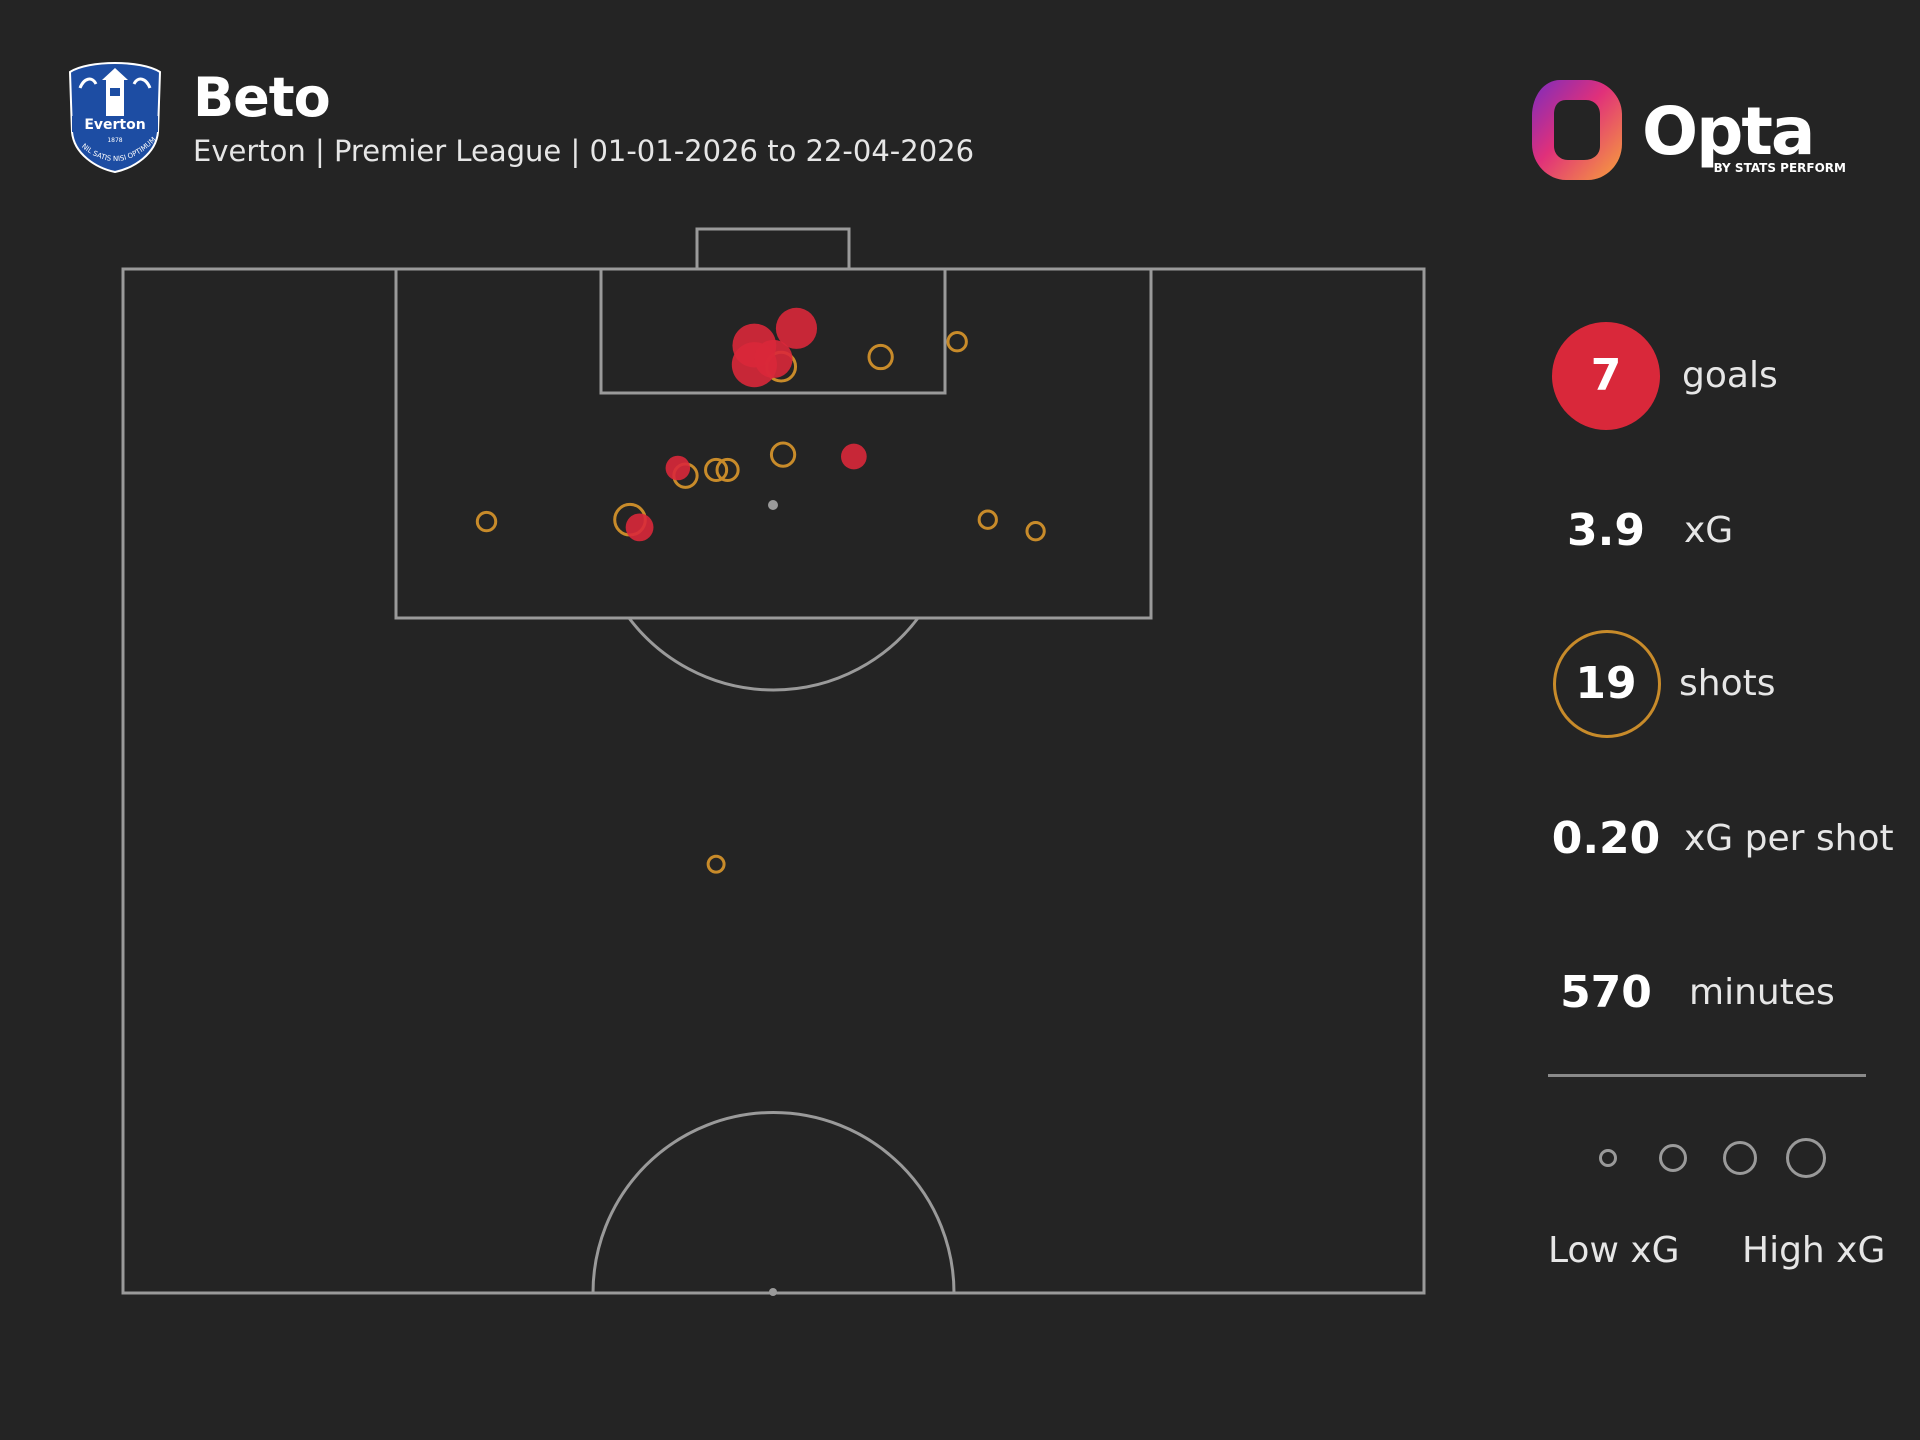 The image size is (1920, 1440). I want to click on penalty-arc, so click(773, 654).